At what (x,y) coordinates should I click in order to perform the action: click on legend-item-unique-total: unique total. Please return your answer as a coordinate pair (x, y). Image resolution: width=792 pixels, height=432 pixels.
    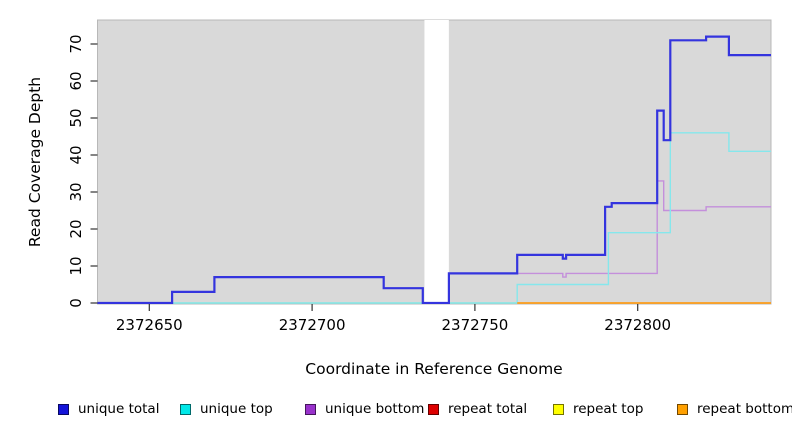
    Looking at the image, I should click on (108, 409).